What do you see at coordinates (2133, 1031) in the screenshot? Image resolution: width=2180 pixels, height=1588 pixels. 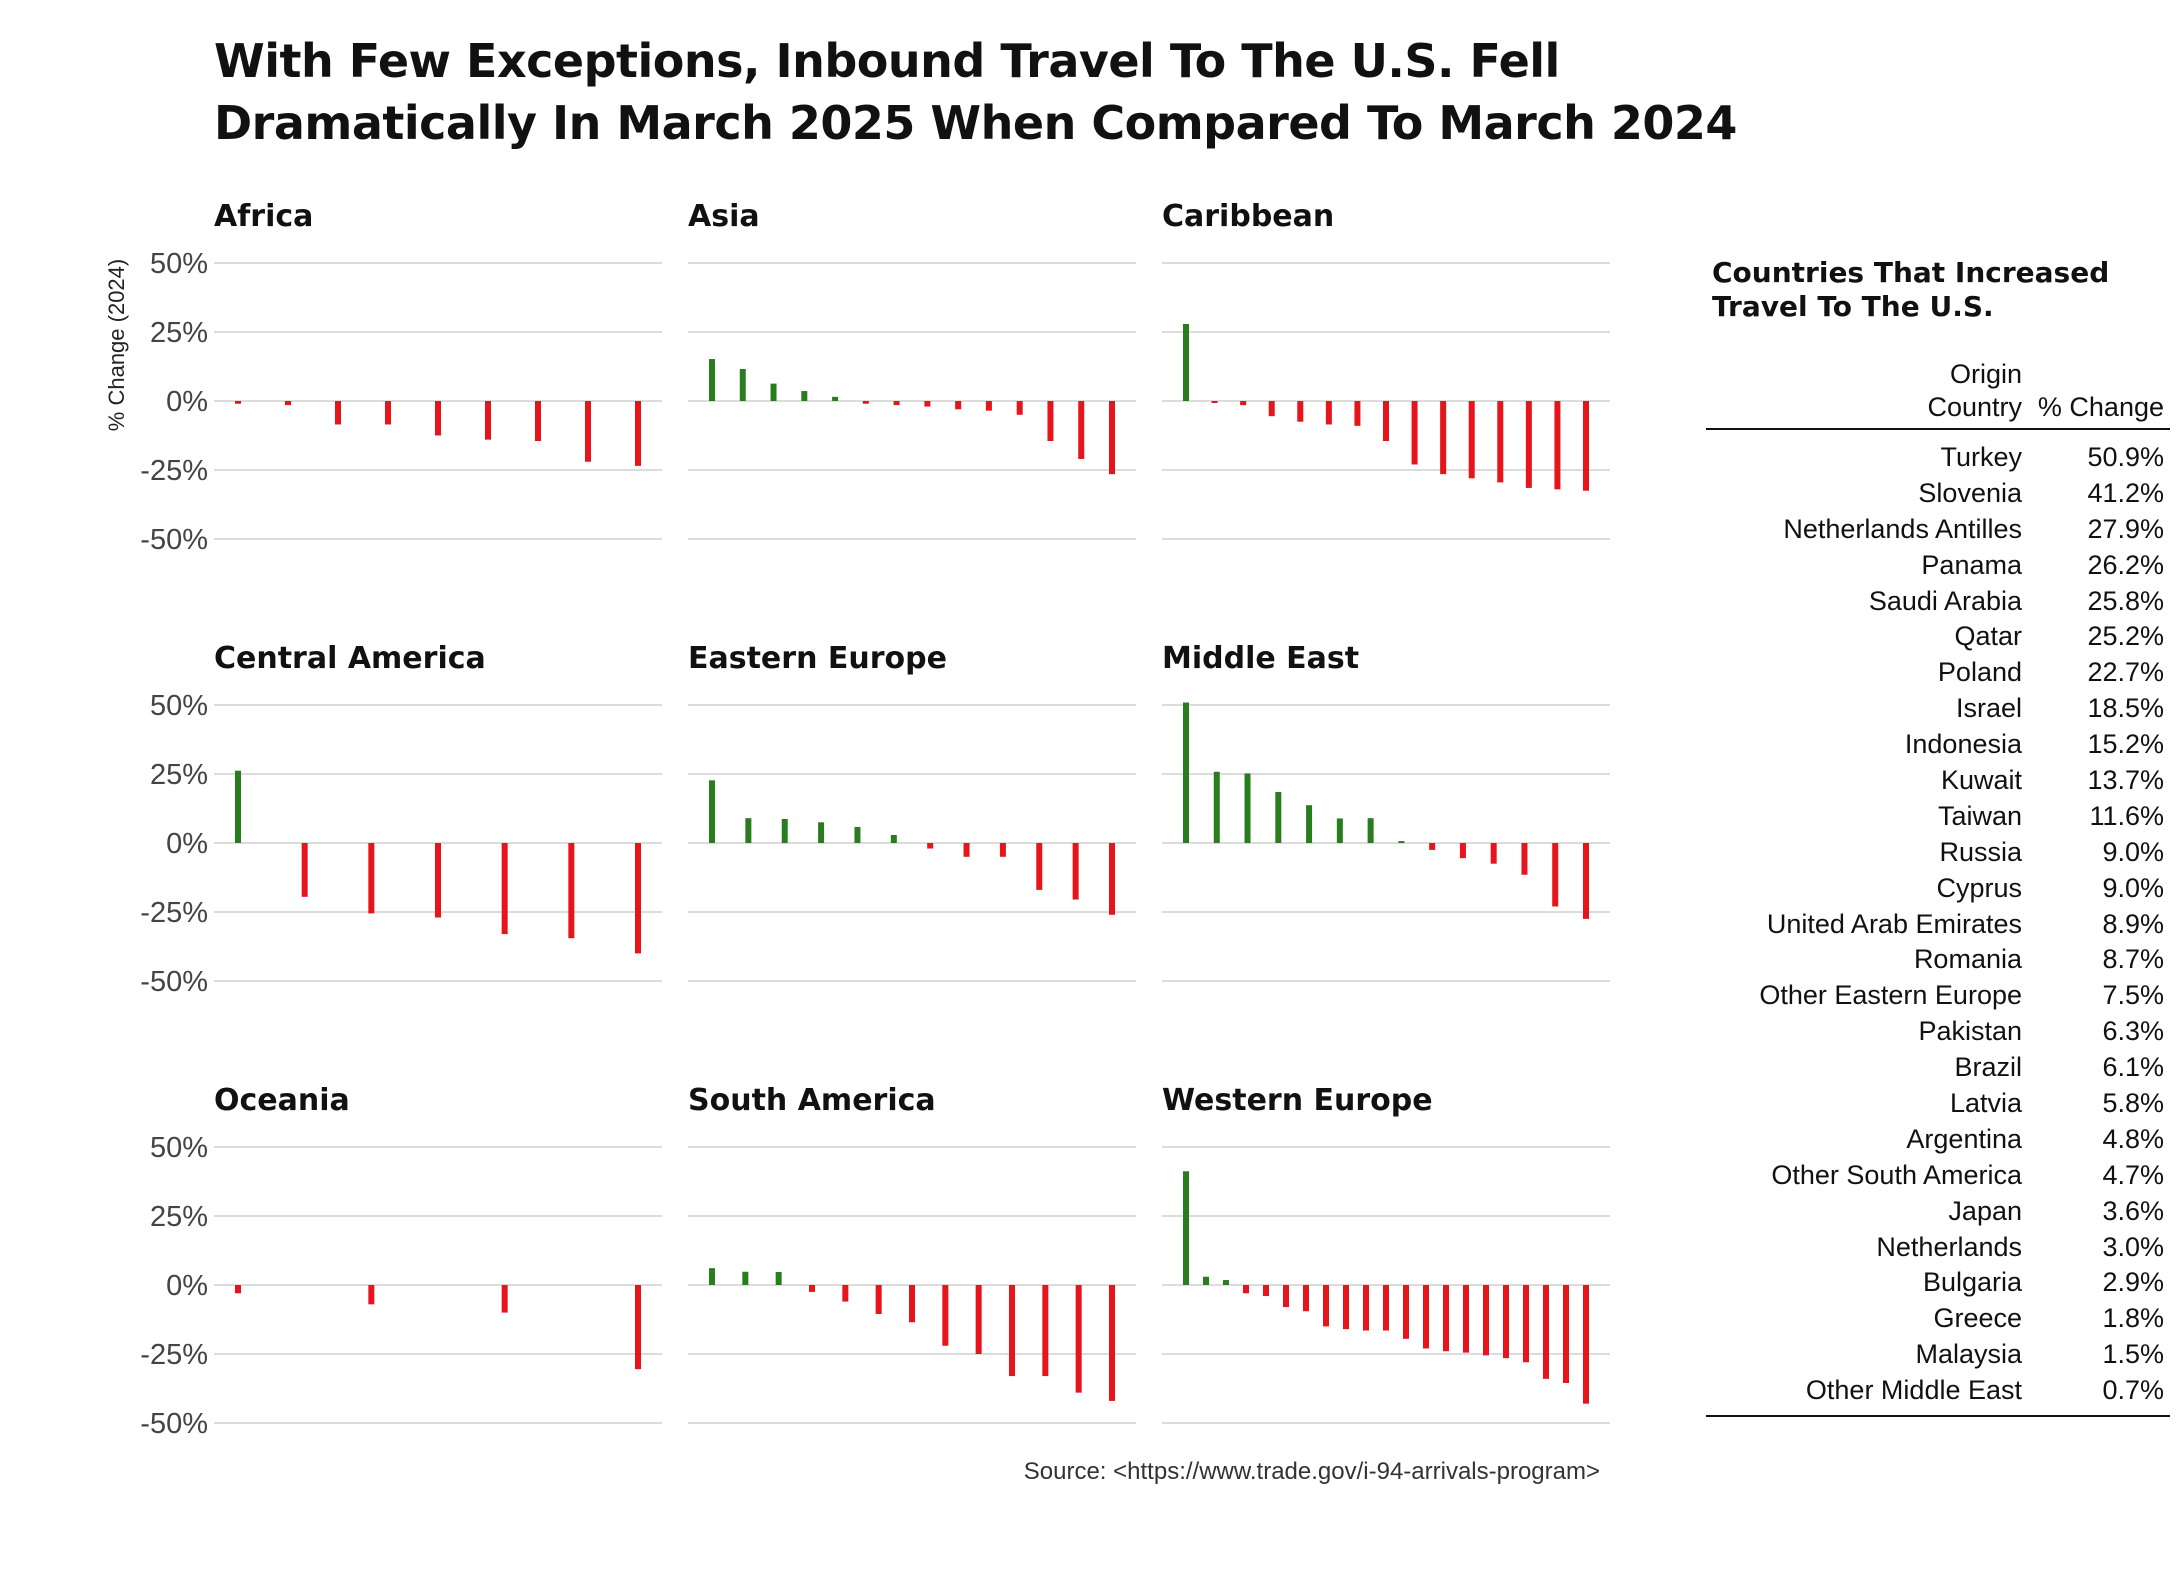 I see `change-cell: 6.3%` at bounding box center [2133, 1031].